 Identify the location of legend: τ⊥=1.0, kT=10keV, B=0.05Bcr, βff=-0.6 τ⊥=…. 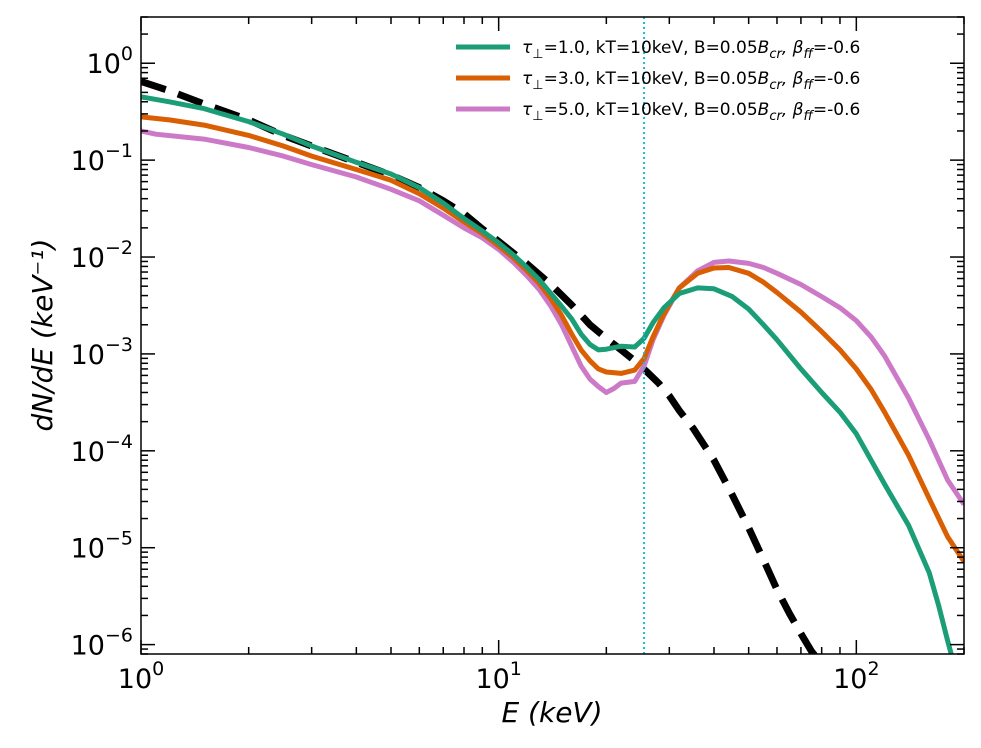
(658, 81).